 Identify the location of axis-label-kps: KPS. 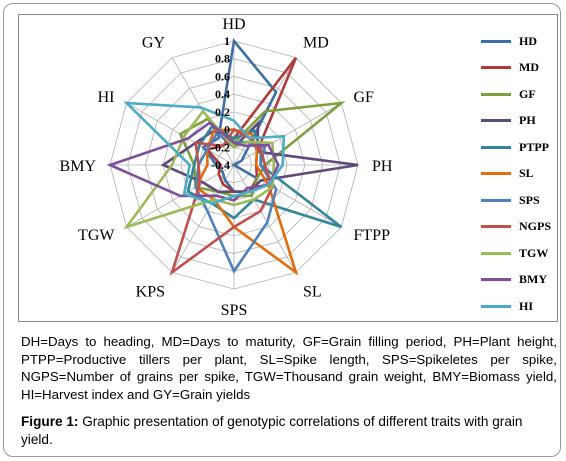
(150, 292).